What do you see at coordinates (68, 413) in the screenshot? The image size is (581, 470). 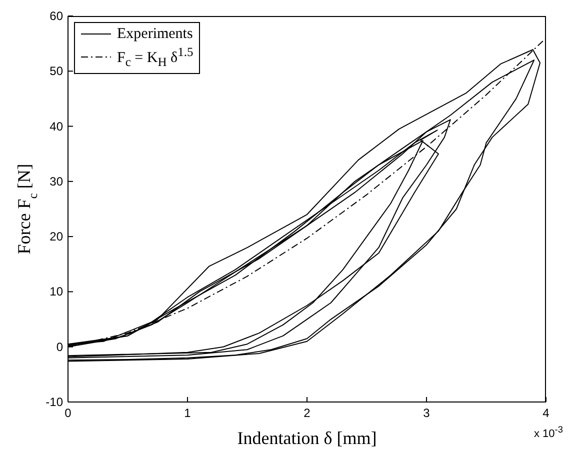 I see `x-tick-label: 0` at bounding box center [68, 413].